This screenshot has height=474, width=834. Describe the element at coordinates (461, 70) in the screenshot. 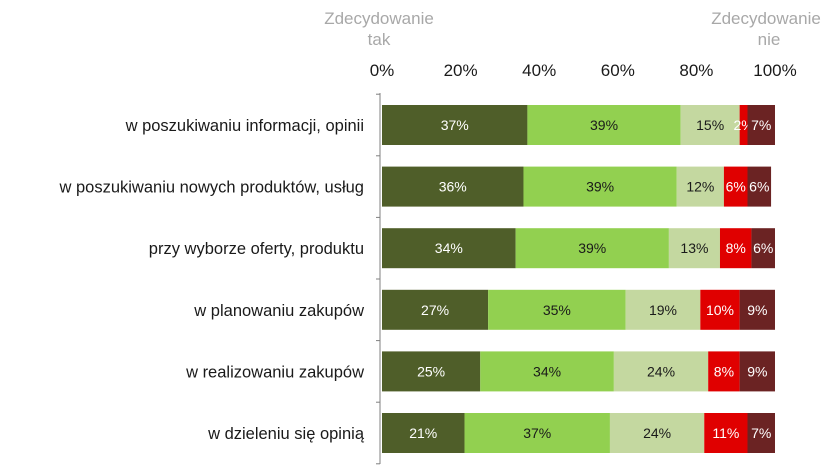

I see `x-tick-label: 20%` at that location.